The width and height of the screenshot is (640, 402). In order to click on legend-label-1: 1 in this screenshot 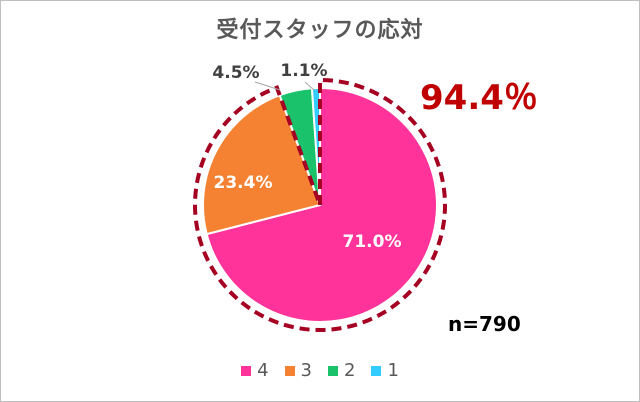, I will do `click(393, 370)`.